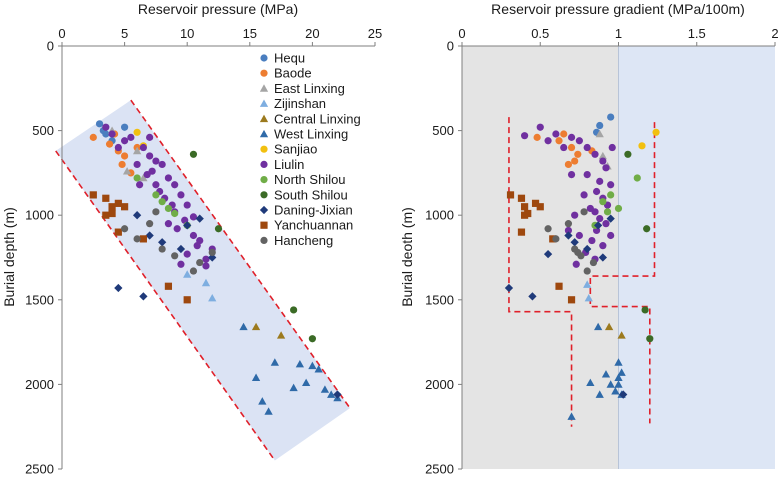  I want to click on left-x-ticks: 0 5 10 15 20 25, so click(220, 36).